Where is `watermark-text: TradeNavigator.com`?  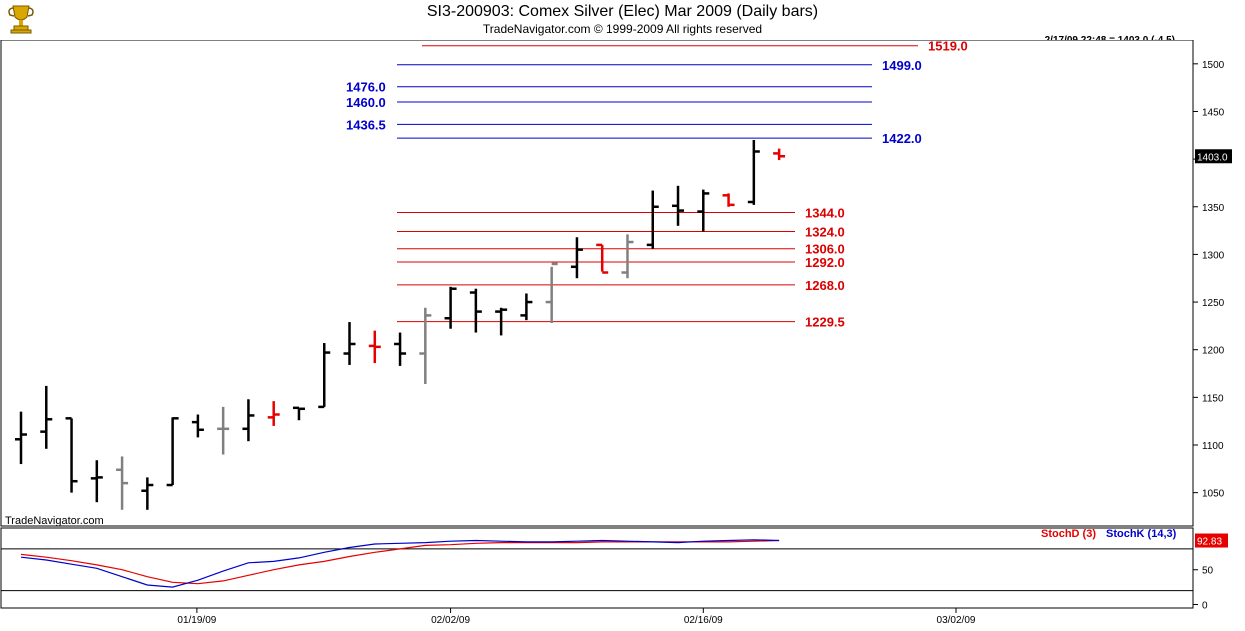
watermark-text: TradeNavigator.com is located at coordinates (54, 521).